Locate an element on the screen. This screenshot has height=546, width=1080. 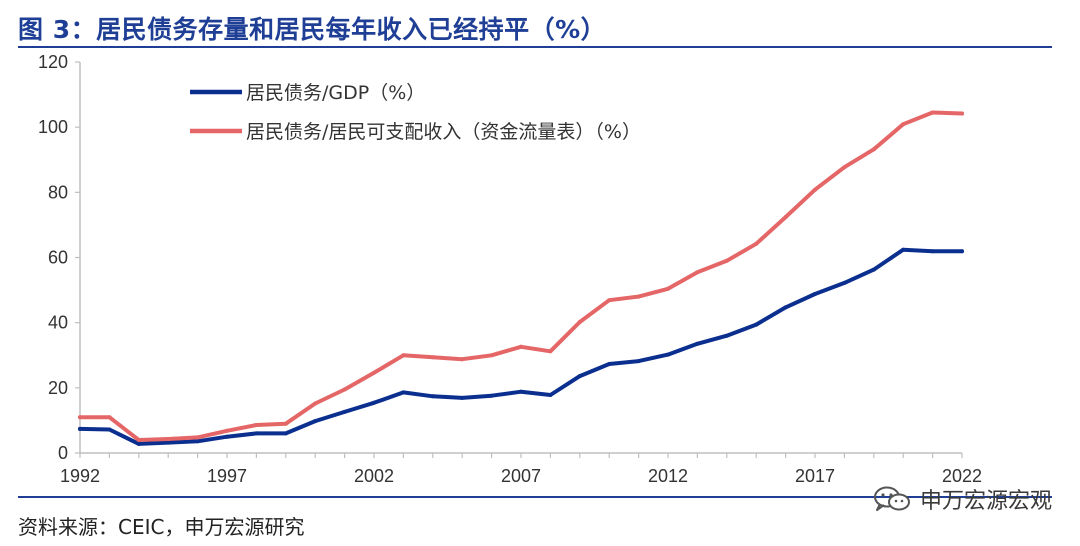
y-tick-label: 40 is located at coordinates (58, 323).